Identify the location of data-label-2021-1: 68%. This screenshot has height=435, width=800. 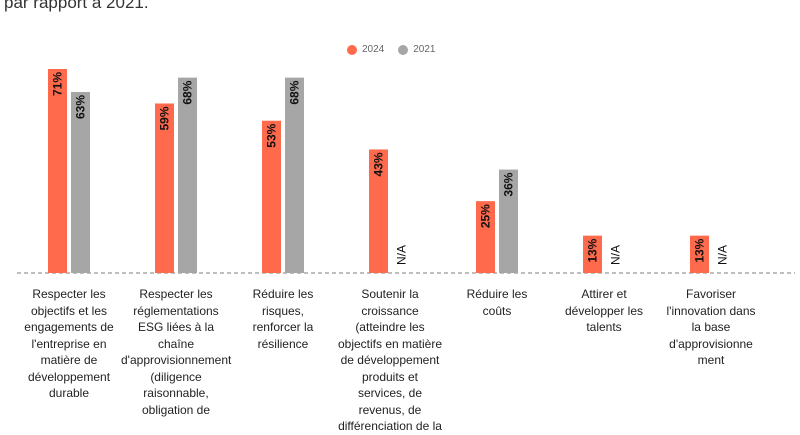
(188, 92).